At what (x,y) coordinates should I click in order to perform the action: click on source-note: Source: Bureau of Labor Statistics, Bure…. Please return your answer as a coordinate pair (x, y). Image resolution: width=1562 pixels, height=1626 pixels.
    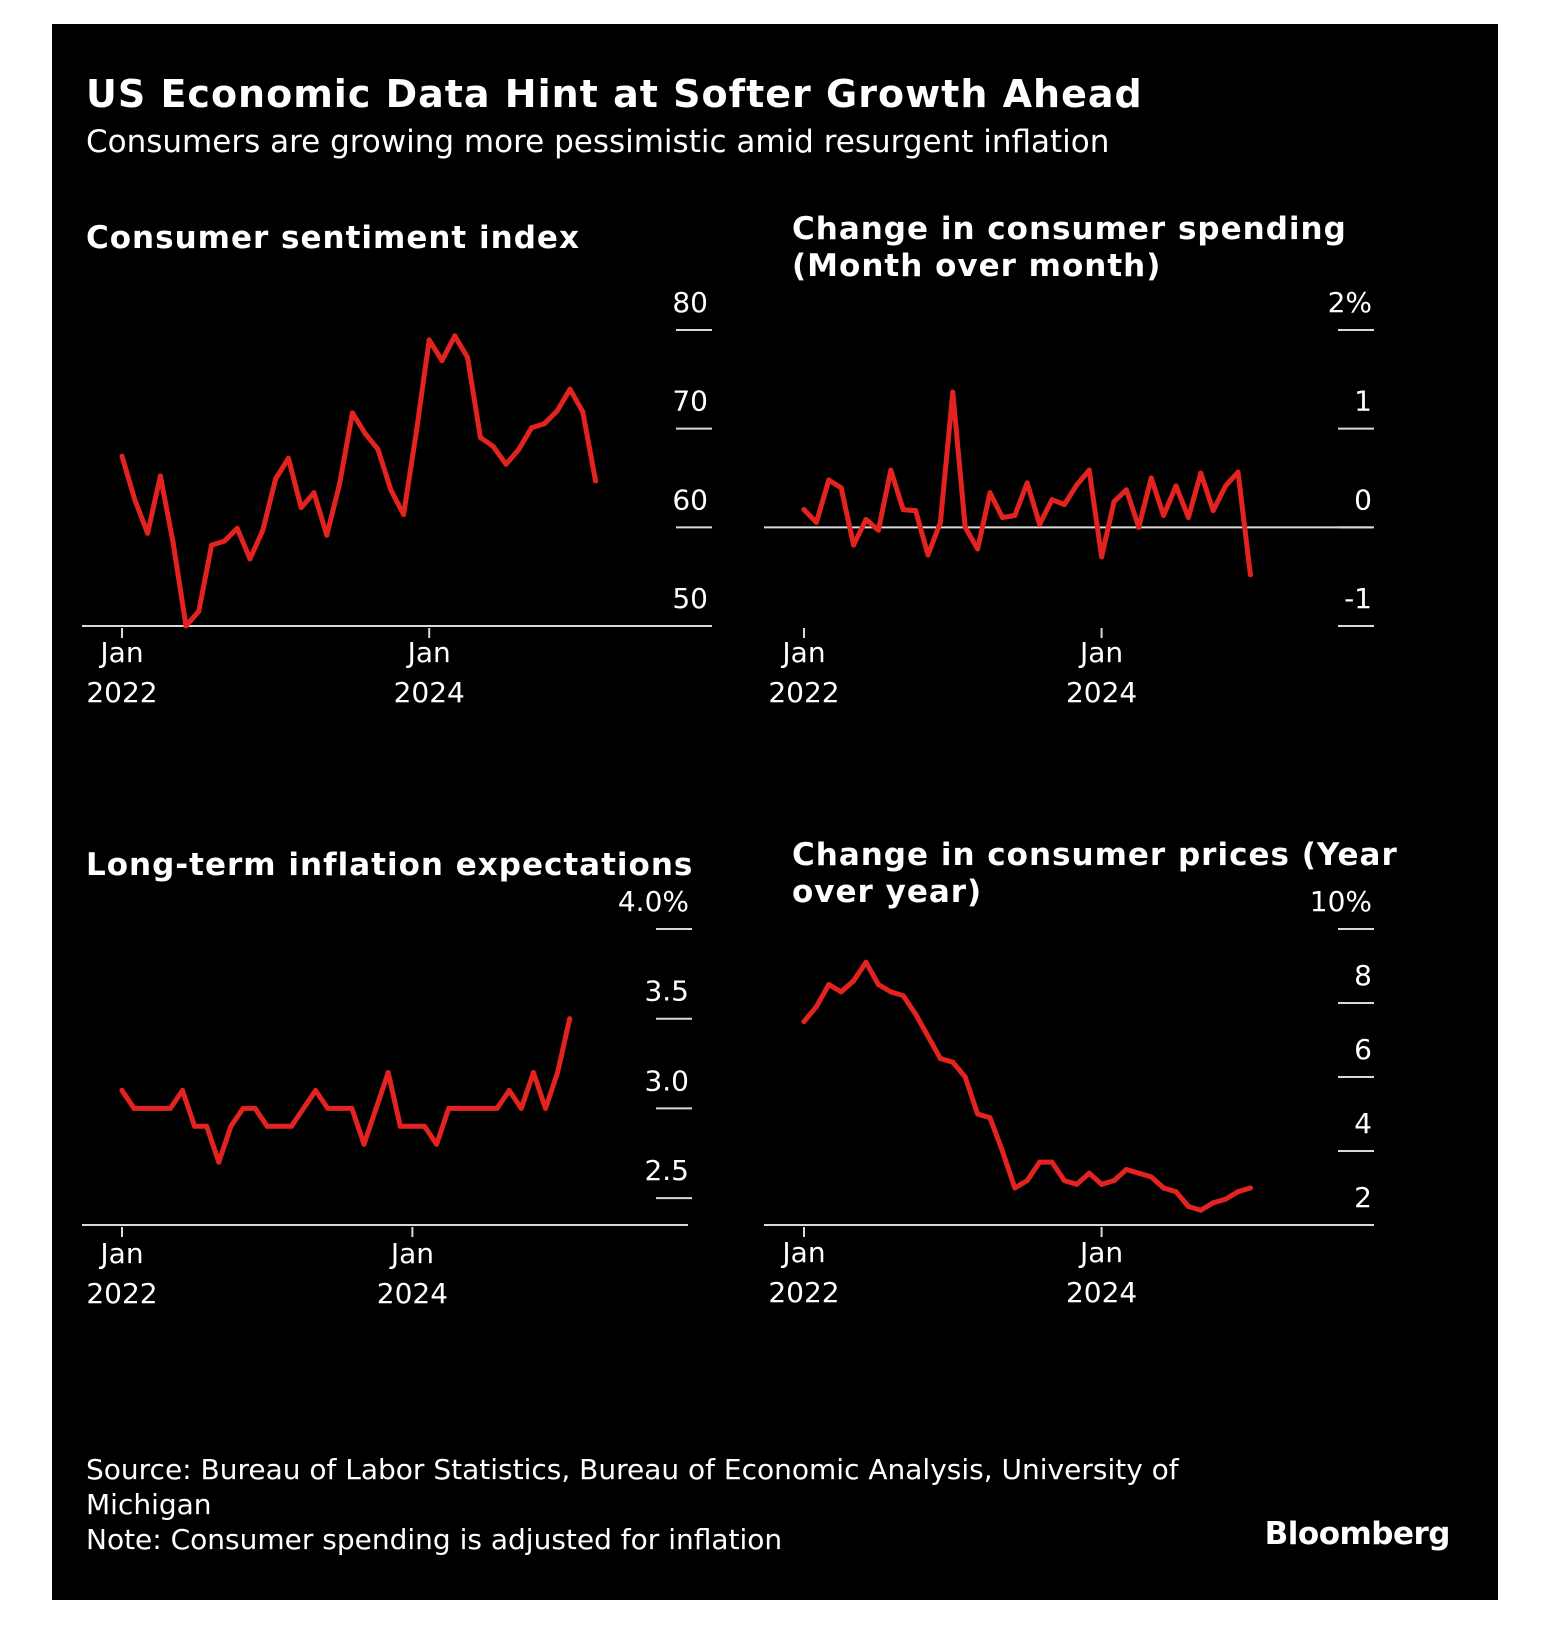
    Looking at the image, I should click on (632, 1487).